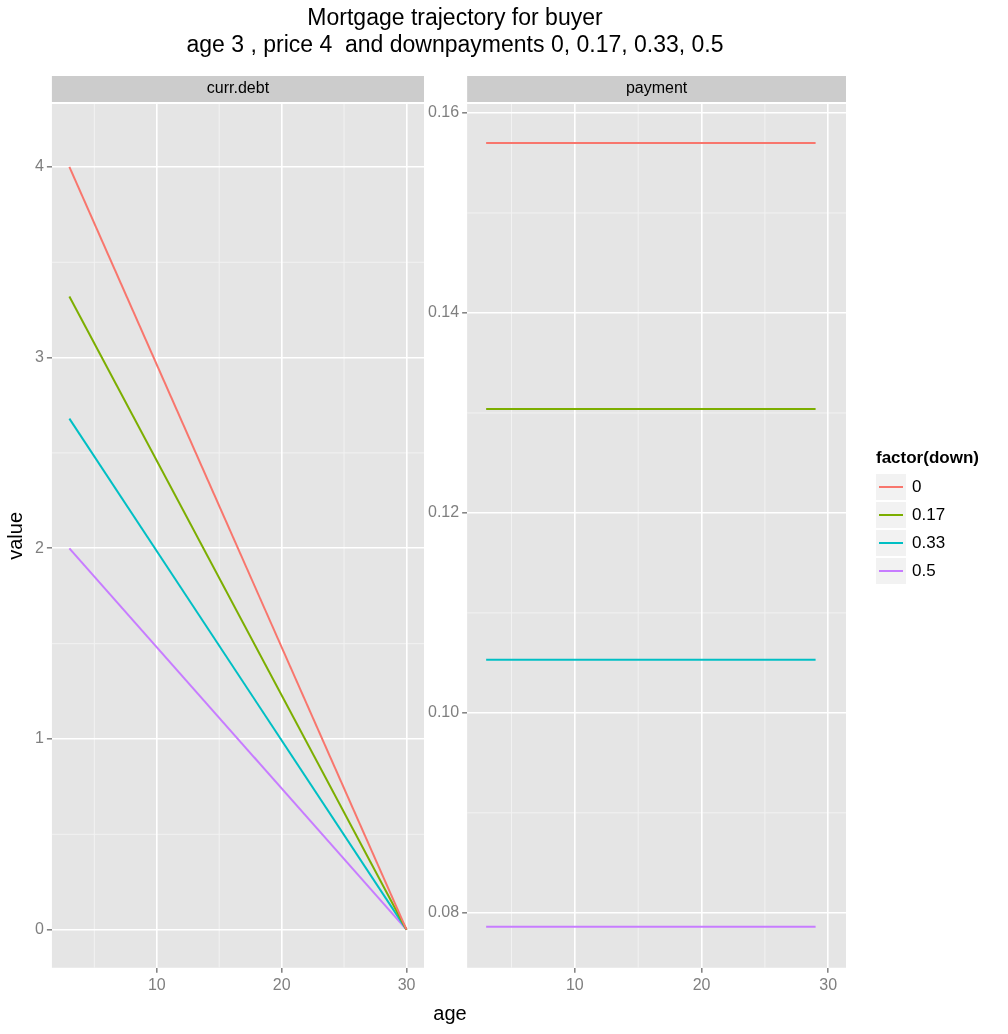 The height and width of the screenshot is (1034, 1008). What do you see at coordinates (927, 458) in the screenshot?
I see `legend-title: factor(down)` at bounding box center [927, 458].